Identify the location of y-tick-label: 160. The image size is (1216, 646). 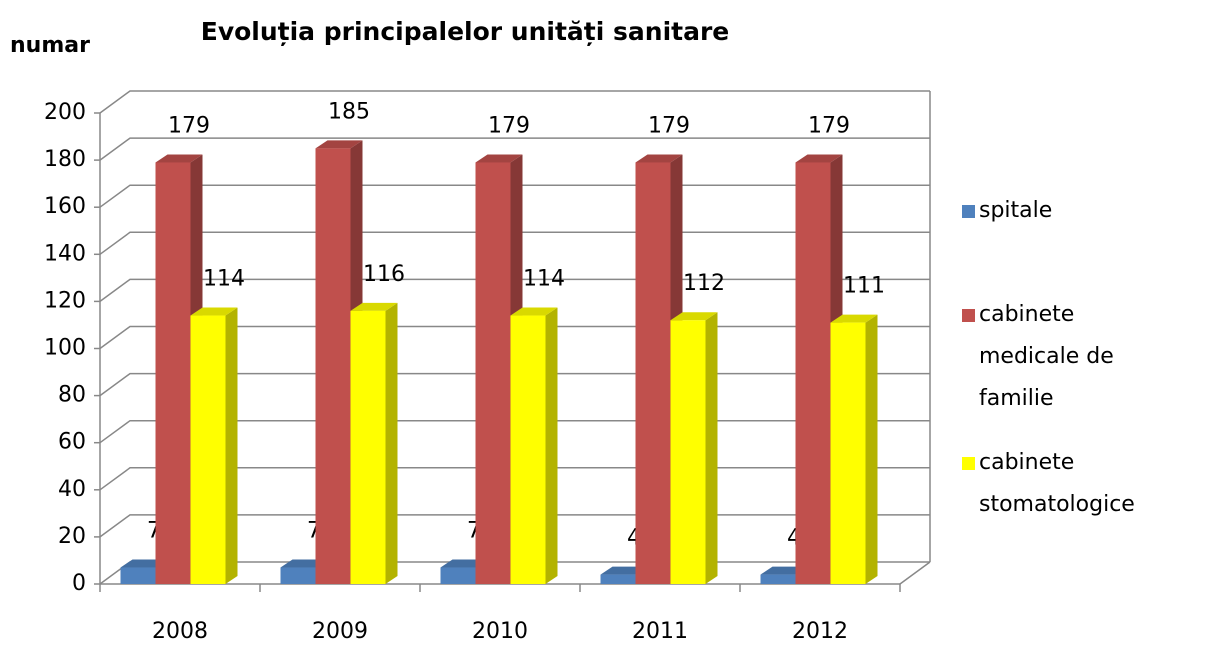
(65, 206).